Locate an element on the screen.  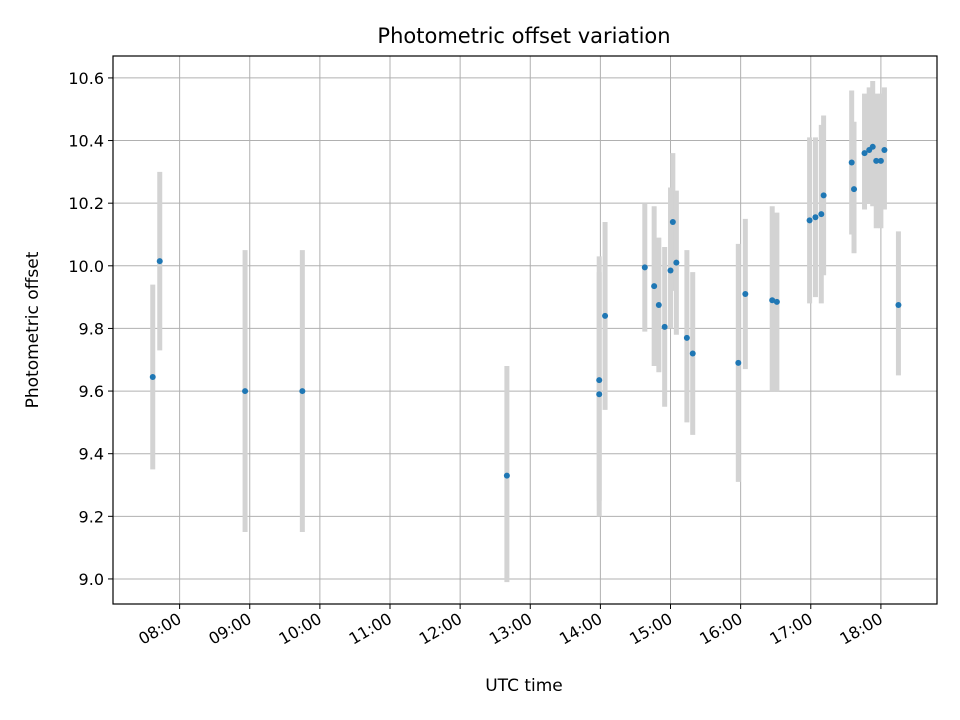
x-tick-label: 12:00 is located at coordinates (440, 629).